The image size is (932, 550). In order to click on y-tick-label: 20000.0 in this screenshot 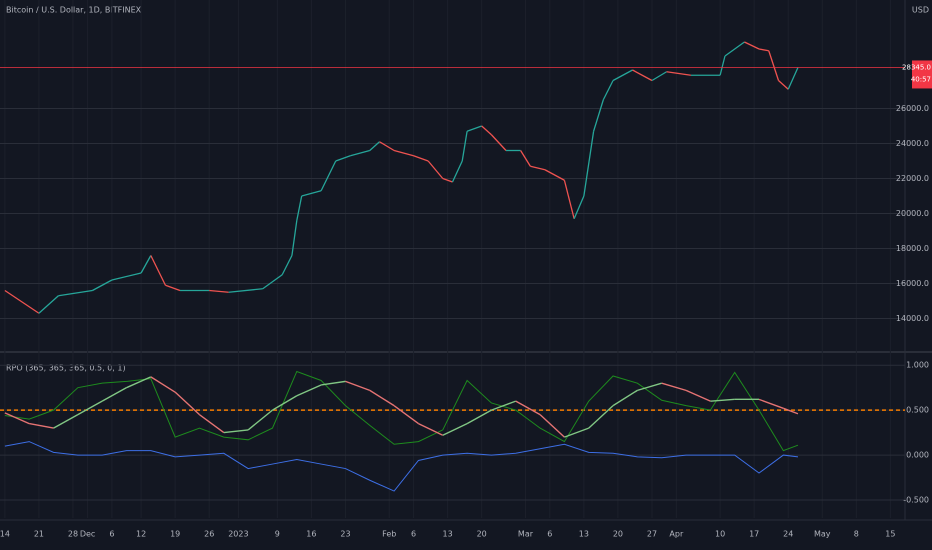, I will do `click(912, 213)`.